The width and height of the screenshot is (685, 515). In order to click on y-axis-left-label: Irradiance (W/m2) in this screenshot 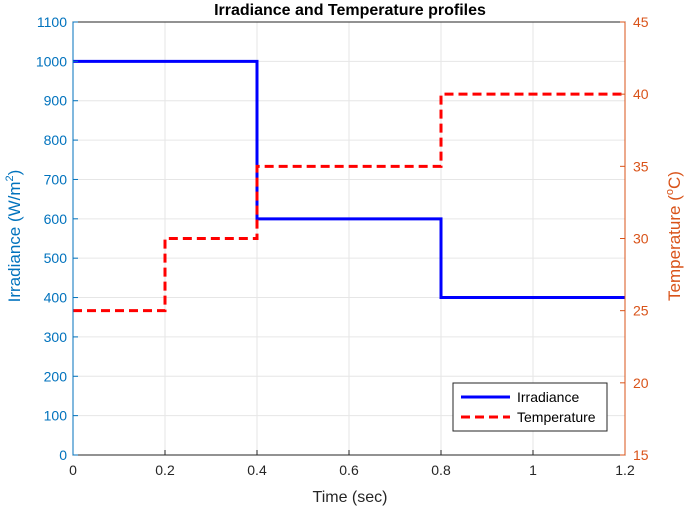, I will do `click(14, 236)`.